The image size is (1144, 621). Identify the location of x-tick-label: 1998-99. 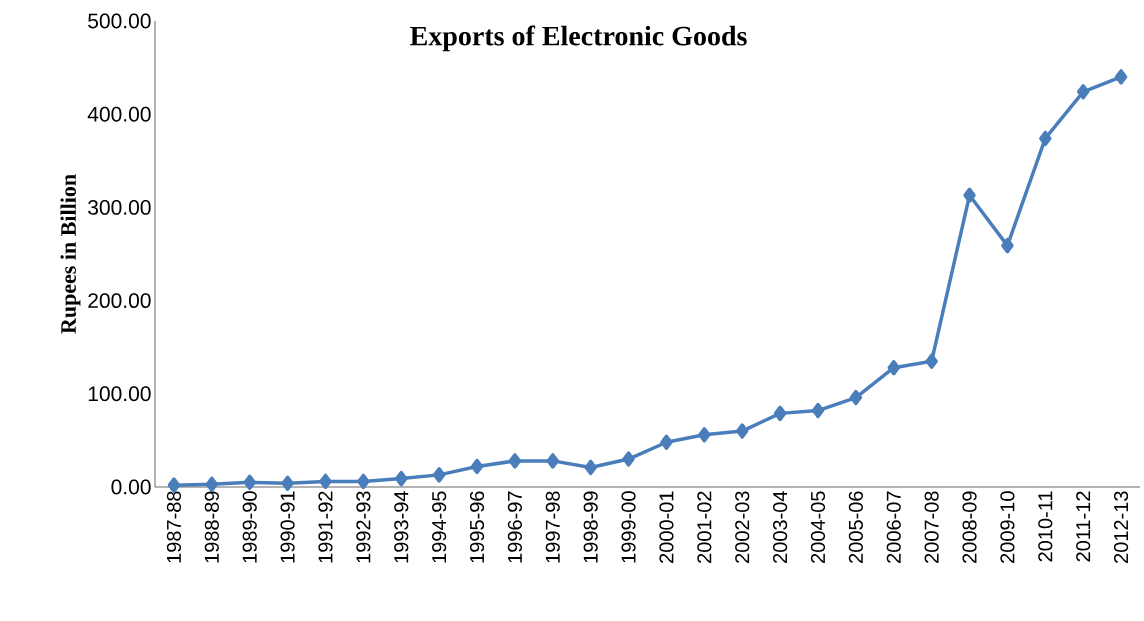
(590, 527).